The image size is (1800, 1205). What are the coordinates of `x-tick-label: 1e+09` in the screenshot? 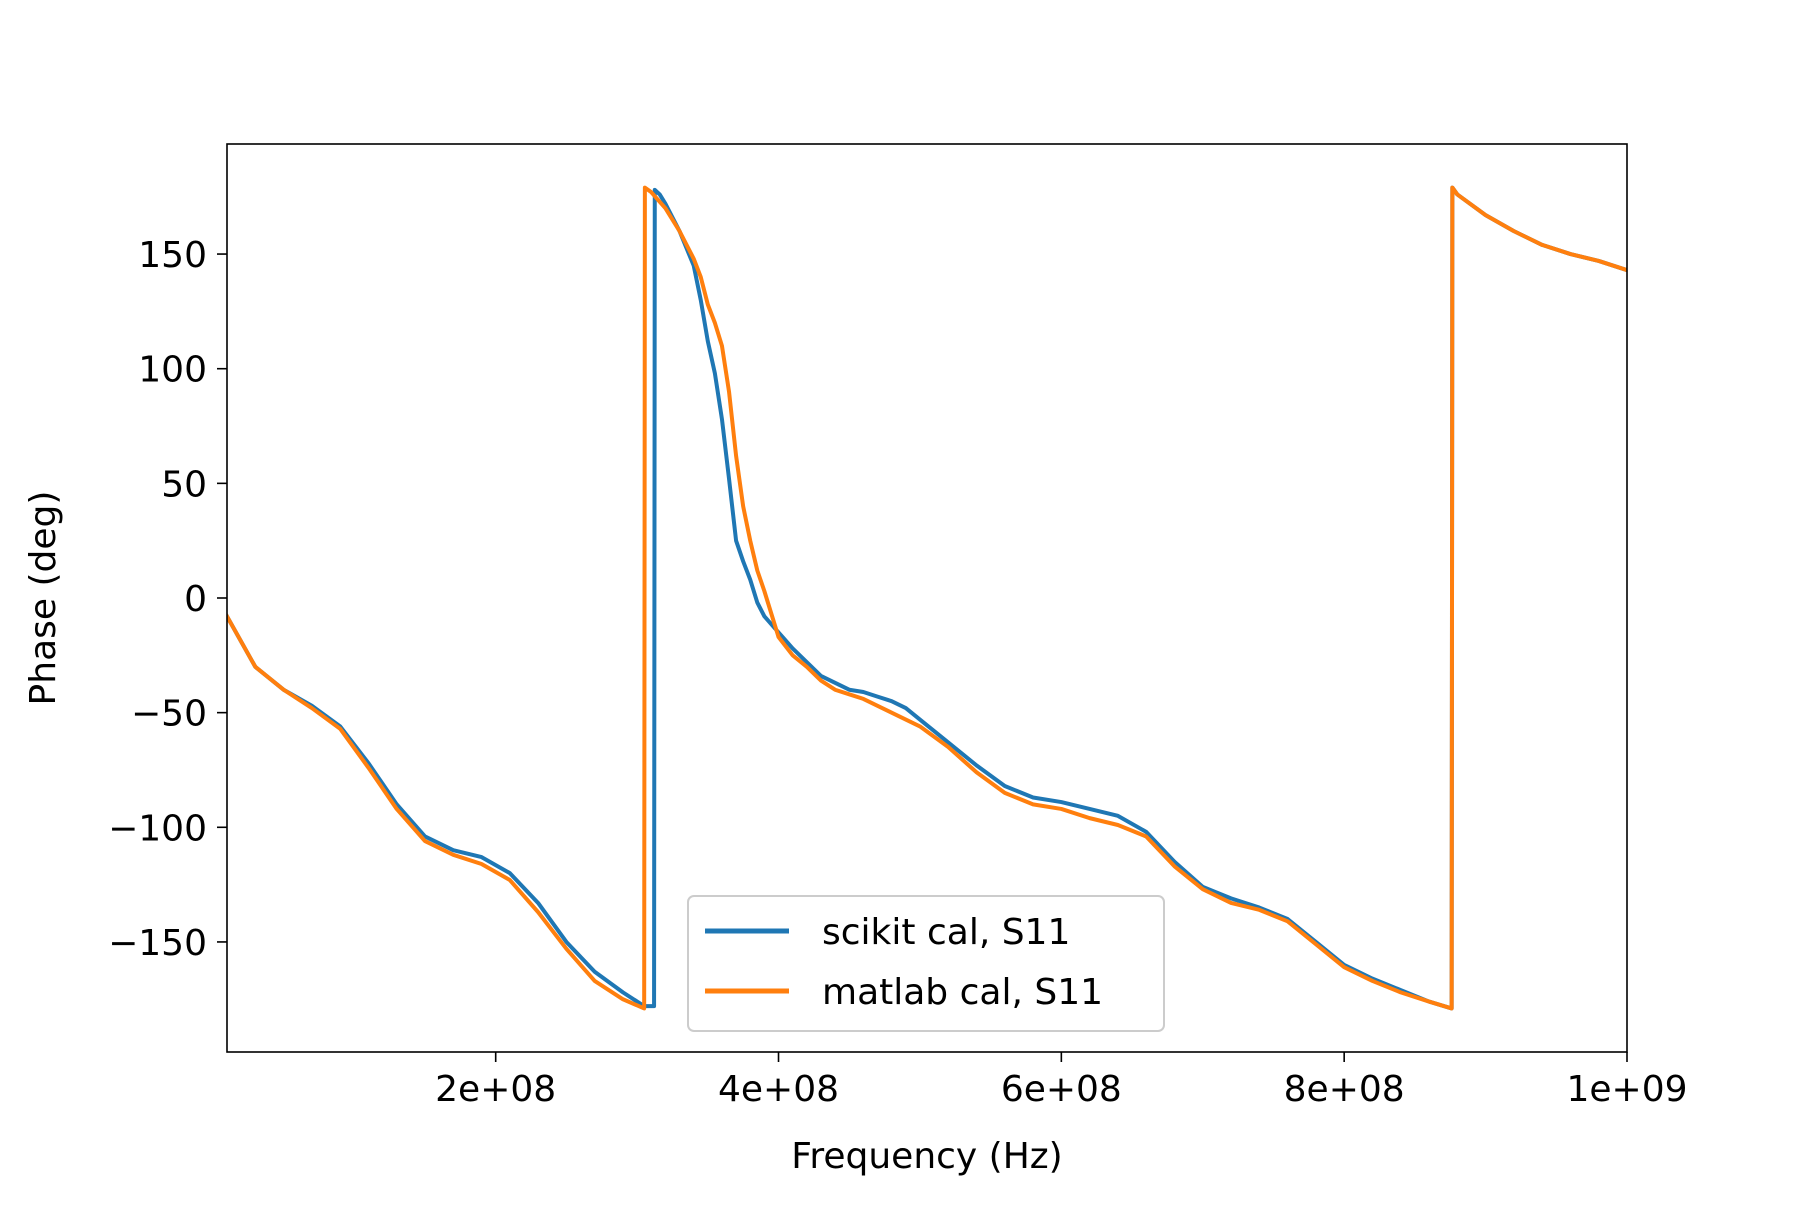 It's located at (1626, 1089).